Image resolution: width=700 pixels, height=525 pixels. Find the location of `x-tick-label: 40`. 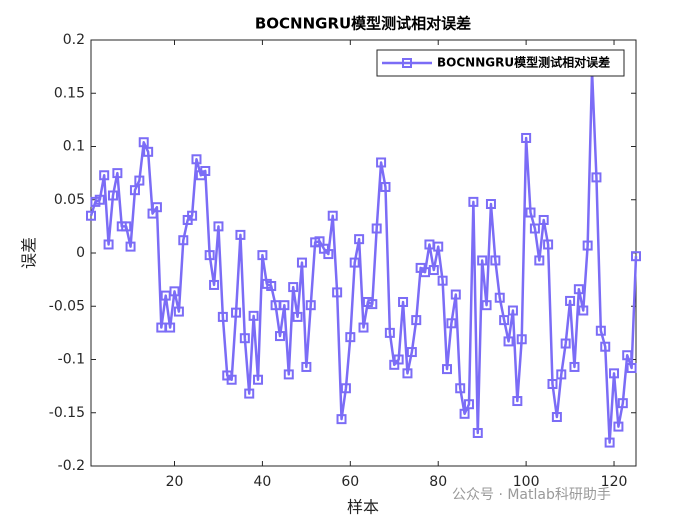

x-tick-label: 40 is located at coordinates (262, 482).